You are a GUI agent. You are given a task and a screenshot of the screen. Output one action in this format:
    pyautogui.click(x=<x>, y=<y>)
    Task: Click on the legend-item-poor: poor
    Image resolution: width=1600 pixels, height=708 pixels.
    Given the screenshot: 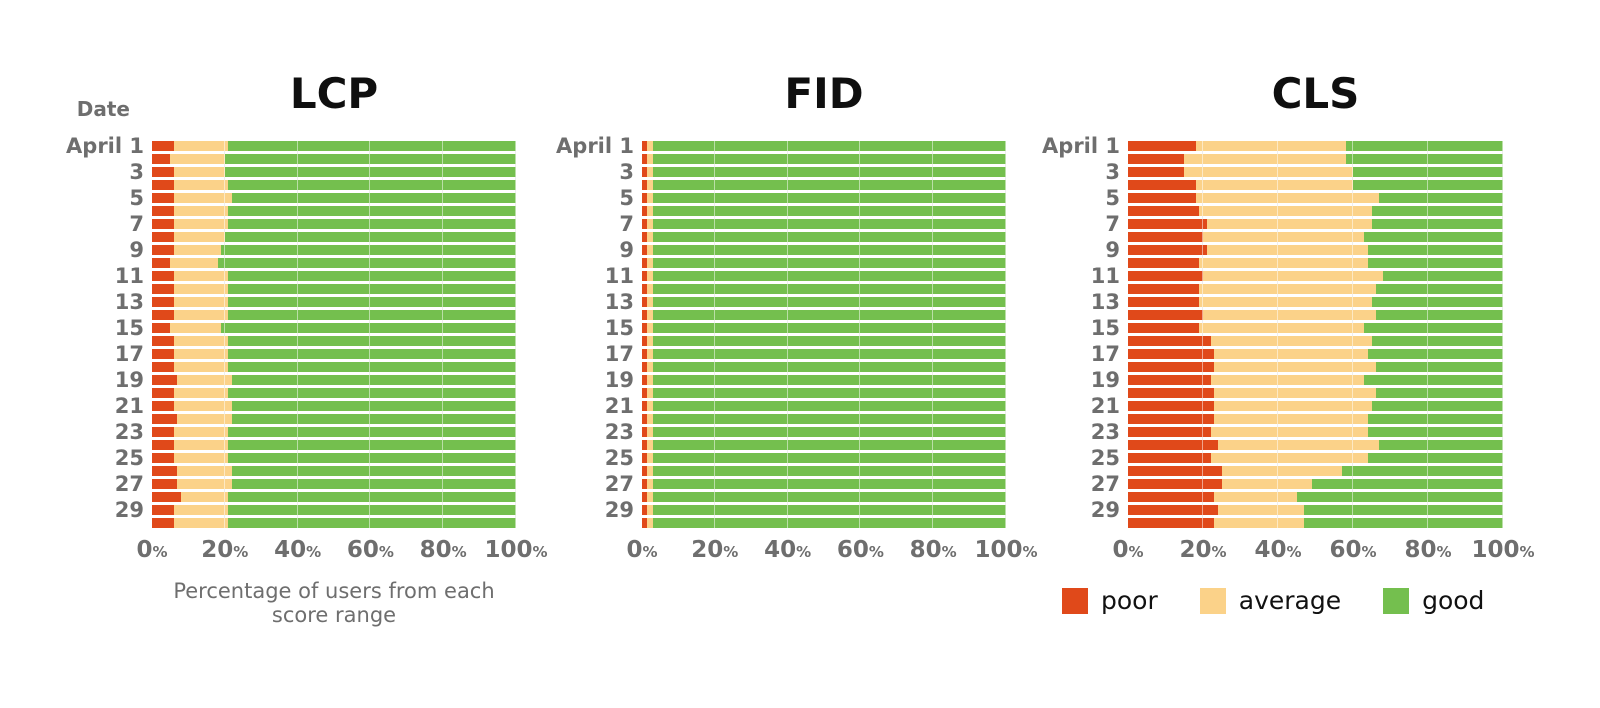 What is the action you would take?
    pyautogui.click(x=1110, y=600)
    